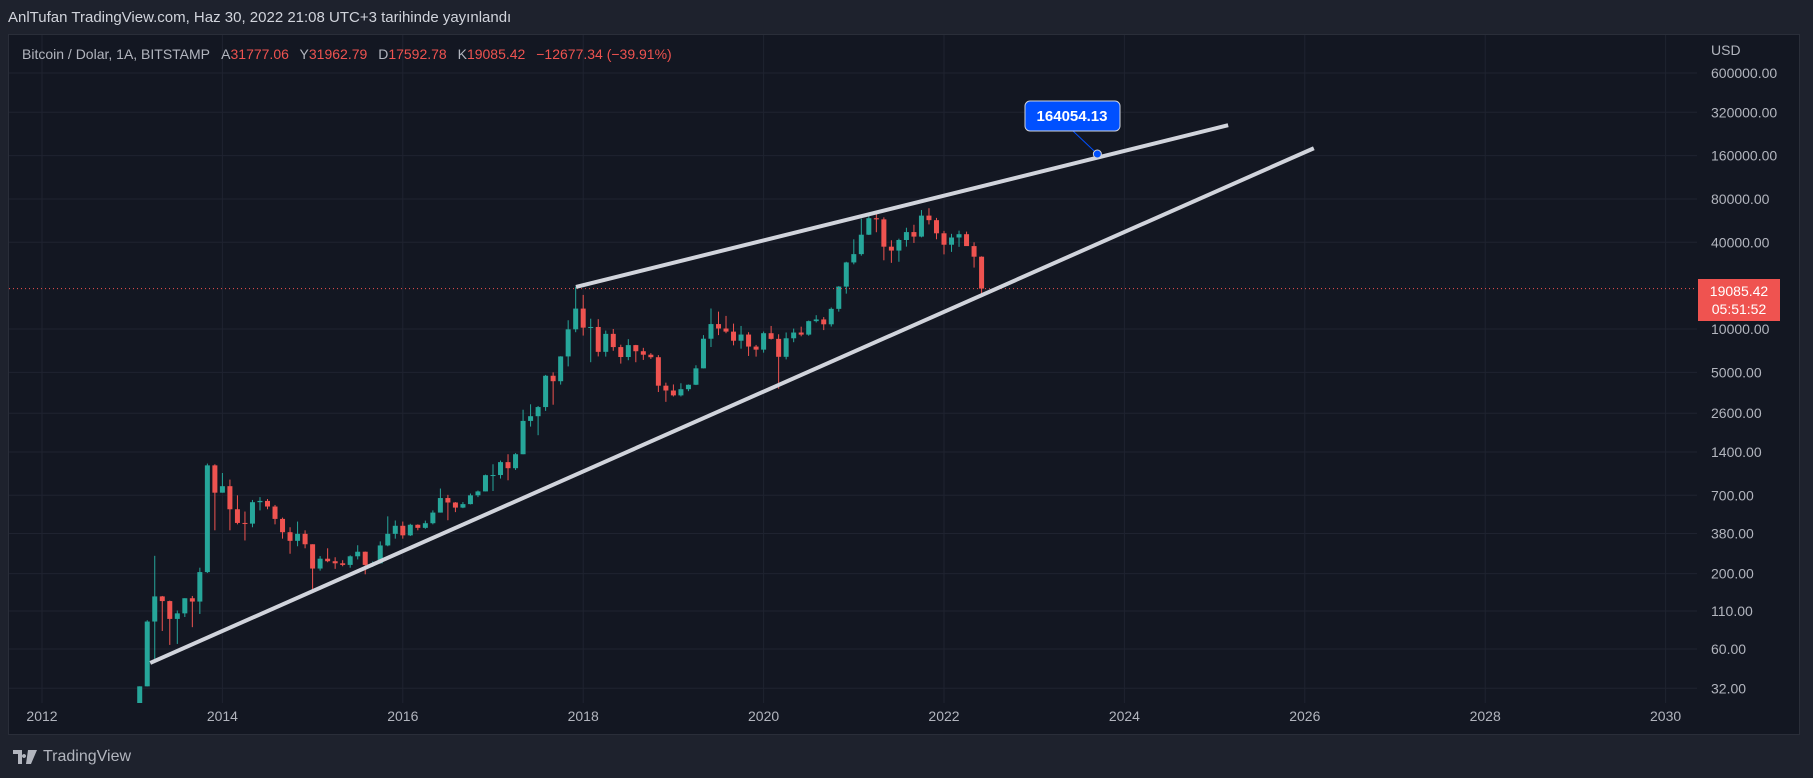 Image resolution: width=1813 pixels, height=778 pixels. What do you see at coordinates (116, 54) in the screenshot?
I see `symbol-name: Bitcoin / Dolar, 1A, BITSTAMP` at bounding box center [116, 54].